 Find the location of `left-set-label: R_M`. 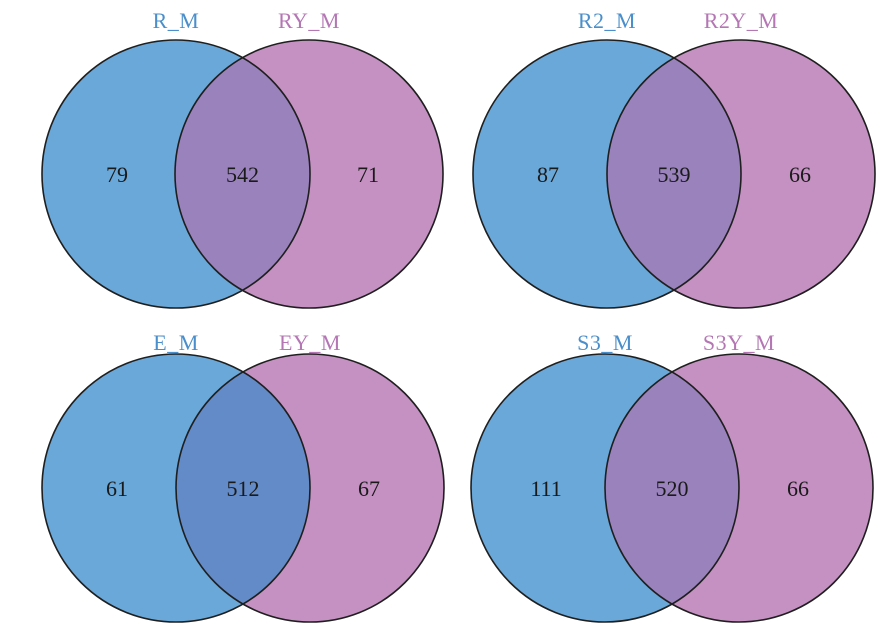

left-set-label: R_M is located at coordinates (176, 20).